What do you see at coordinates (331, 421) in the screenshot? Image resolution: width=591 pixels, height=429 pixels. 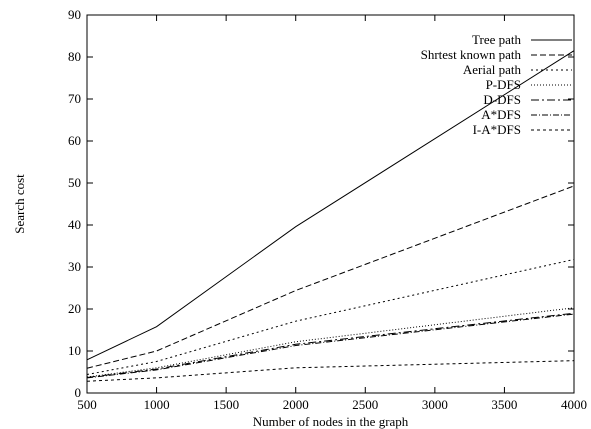 I see `x-axis-label: Number of nodes in the graph` at bounding box center [331, 421].